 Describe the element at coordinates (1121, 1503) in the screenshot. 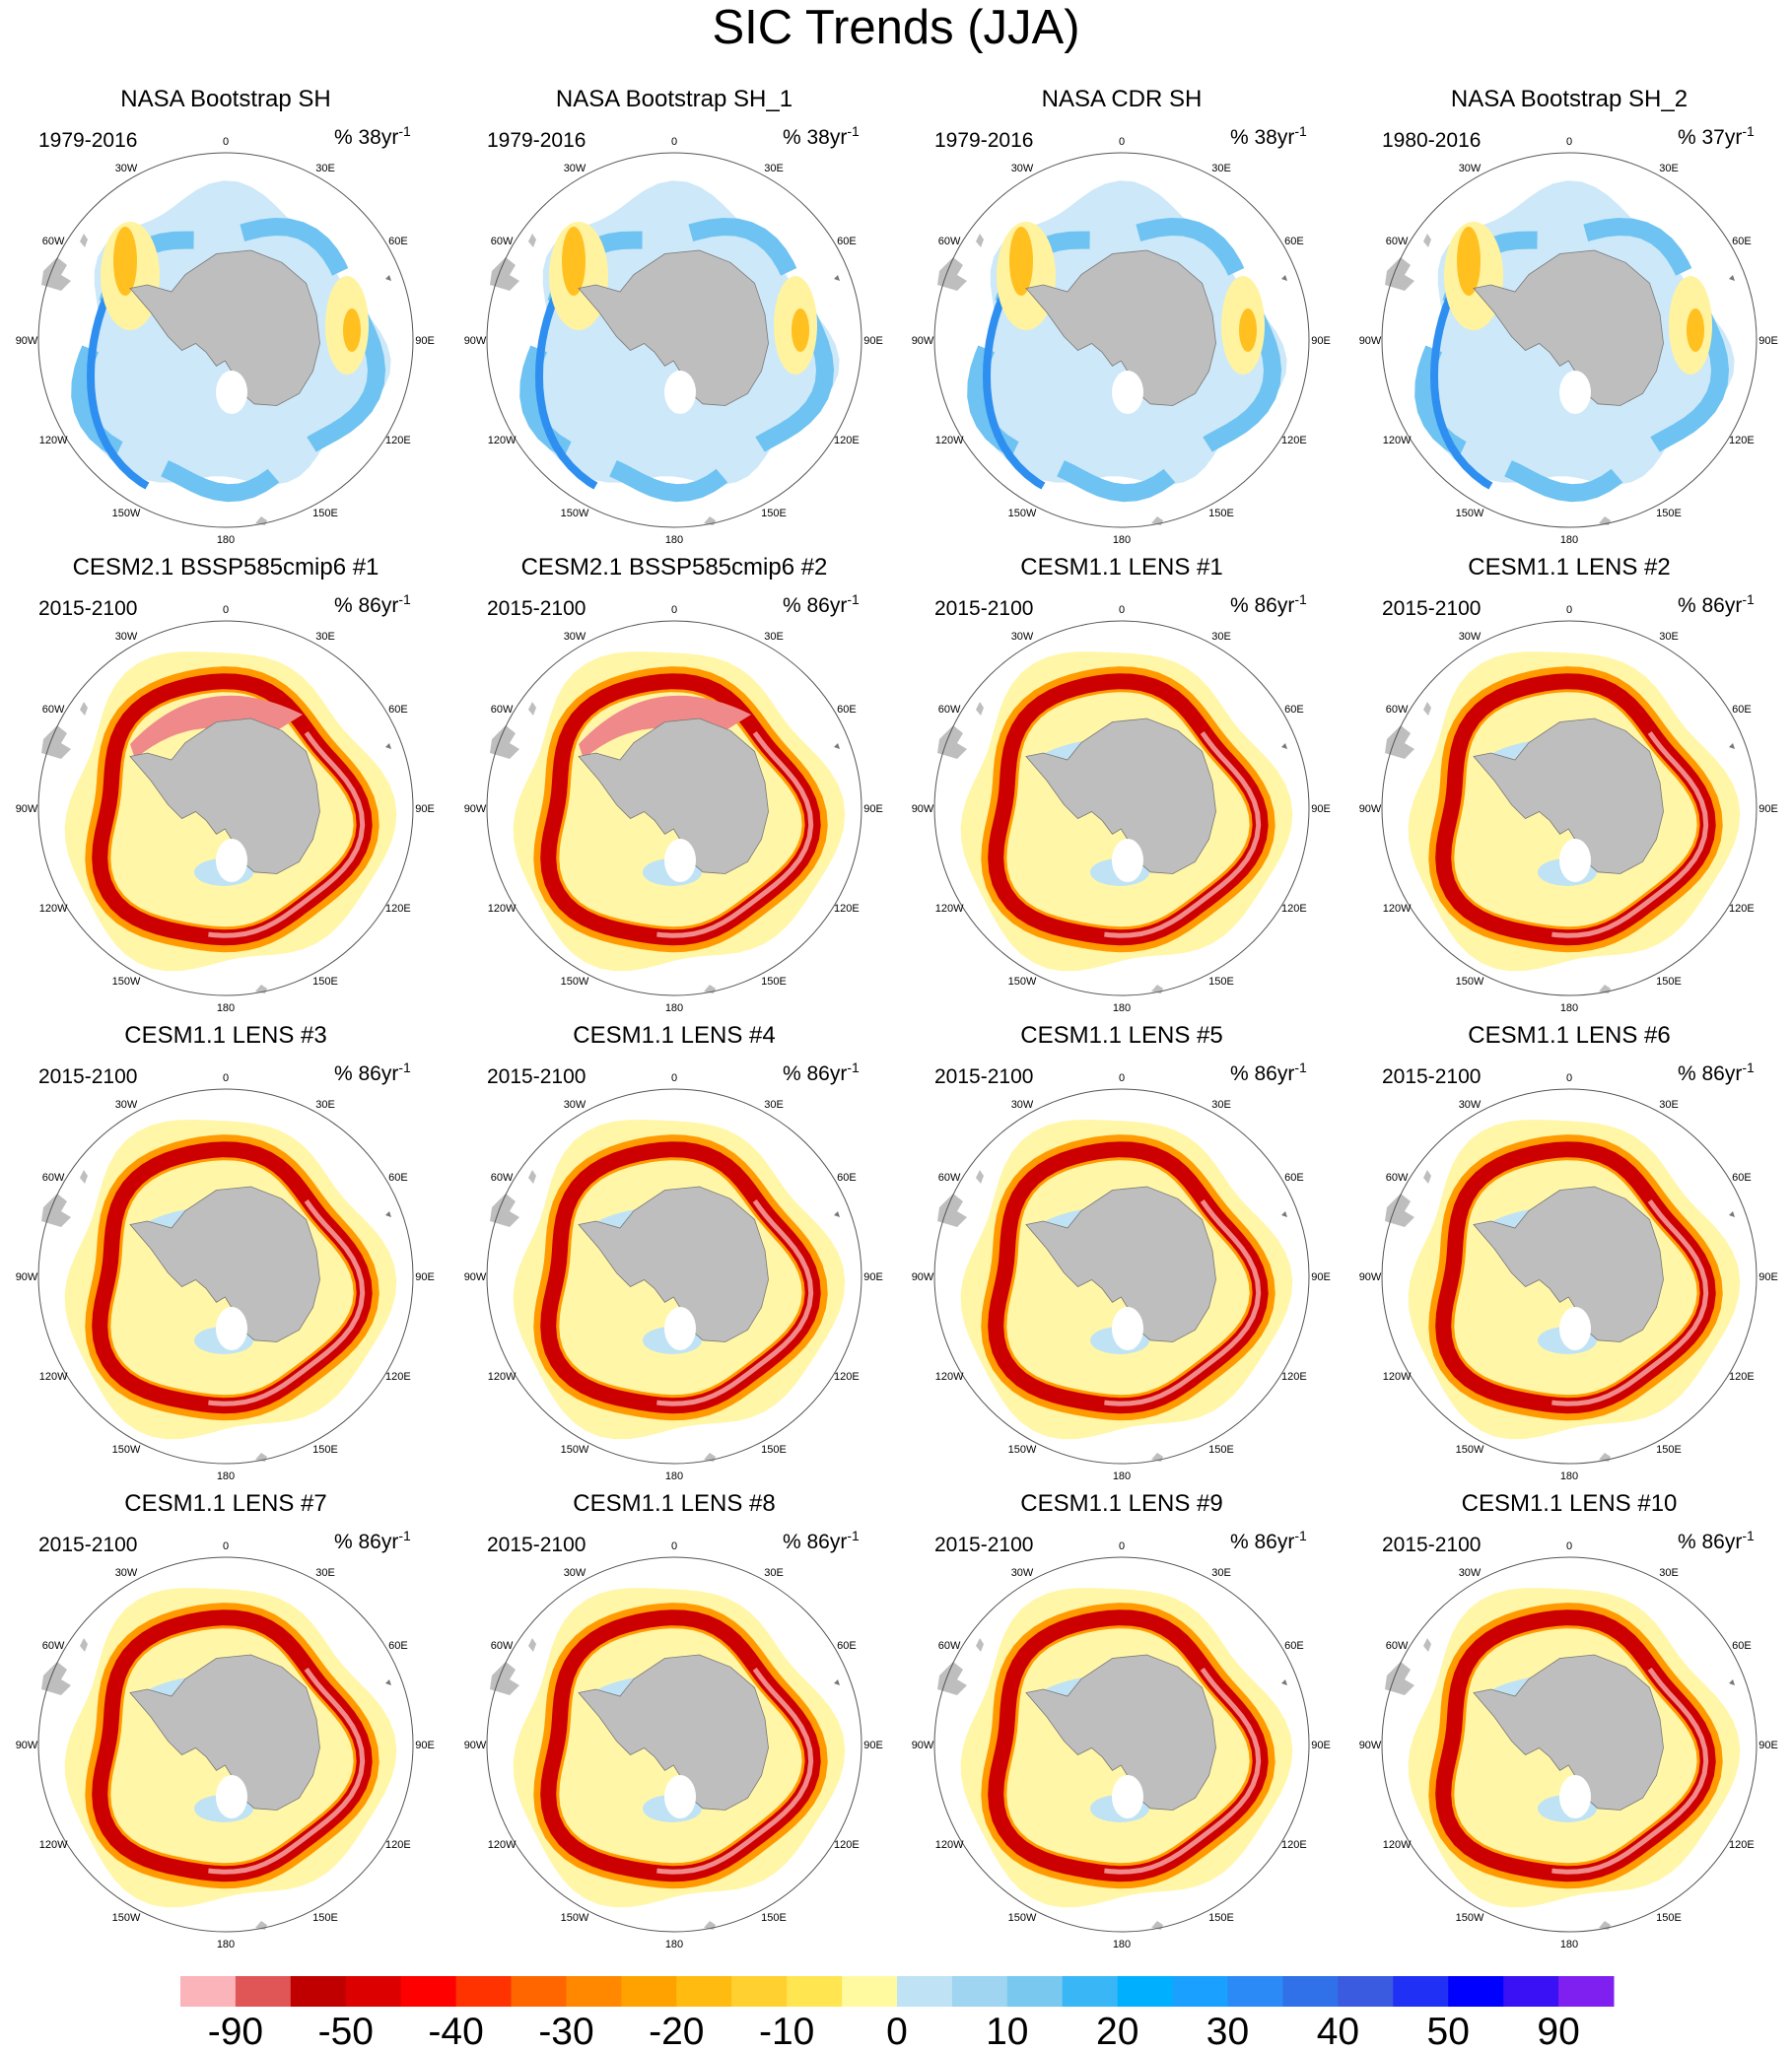

I see `panel-title: CESM1.1 LENS #9` at that location.